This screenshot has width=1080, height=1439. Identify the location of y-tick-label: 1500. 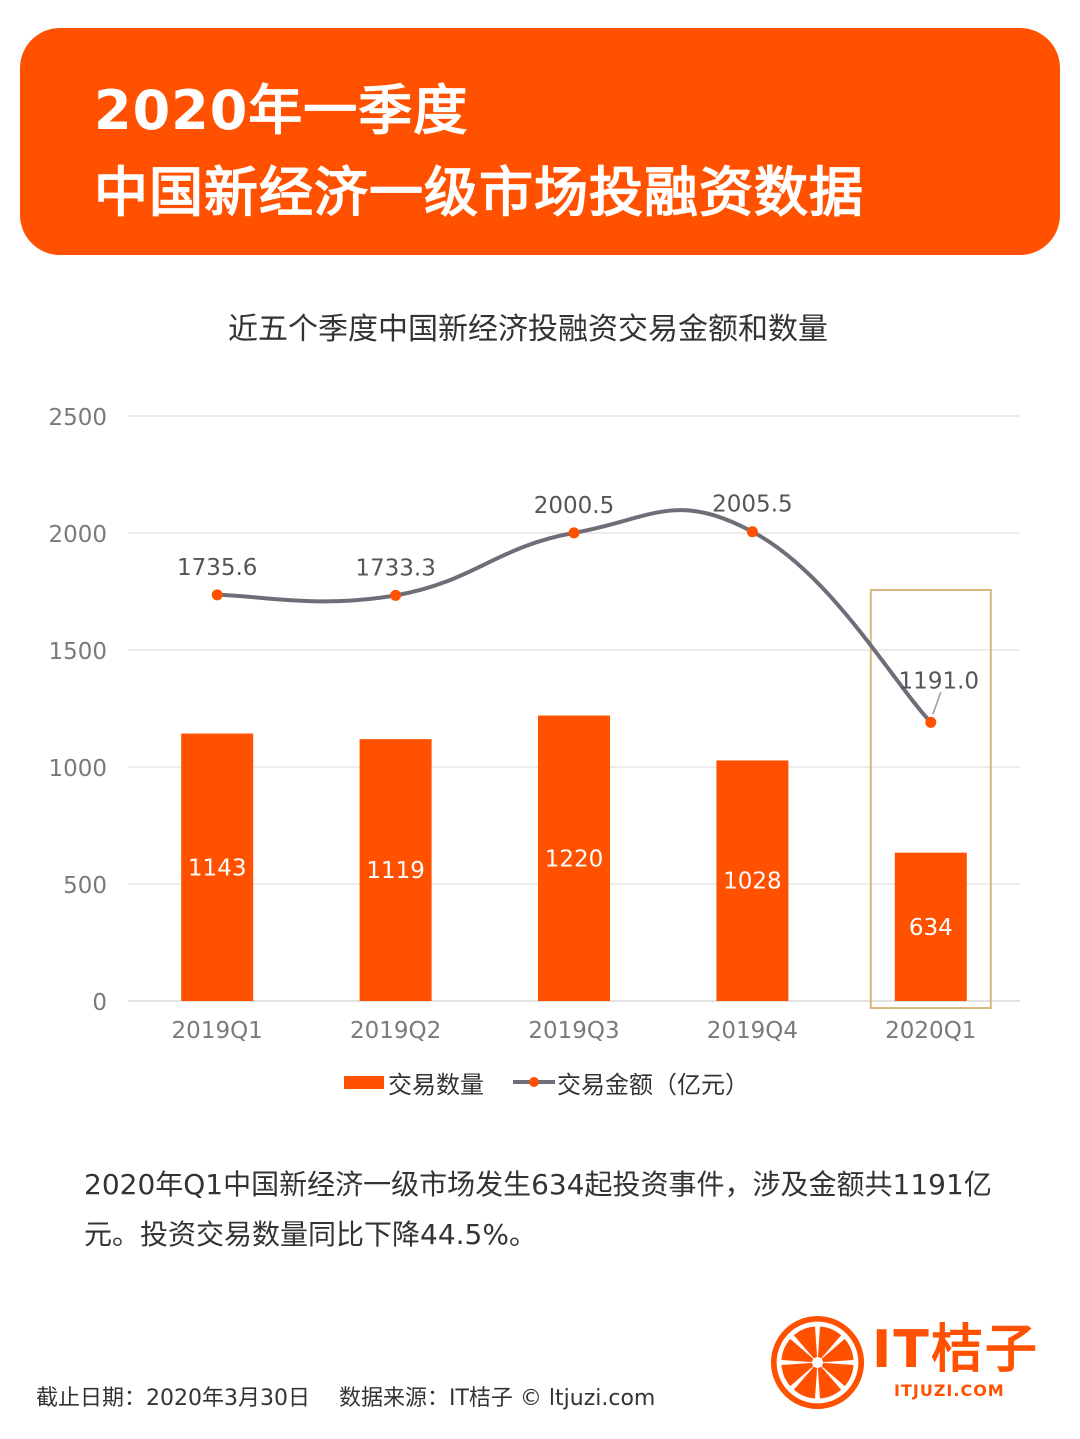
(77, 652).